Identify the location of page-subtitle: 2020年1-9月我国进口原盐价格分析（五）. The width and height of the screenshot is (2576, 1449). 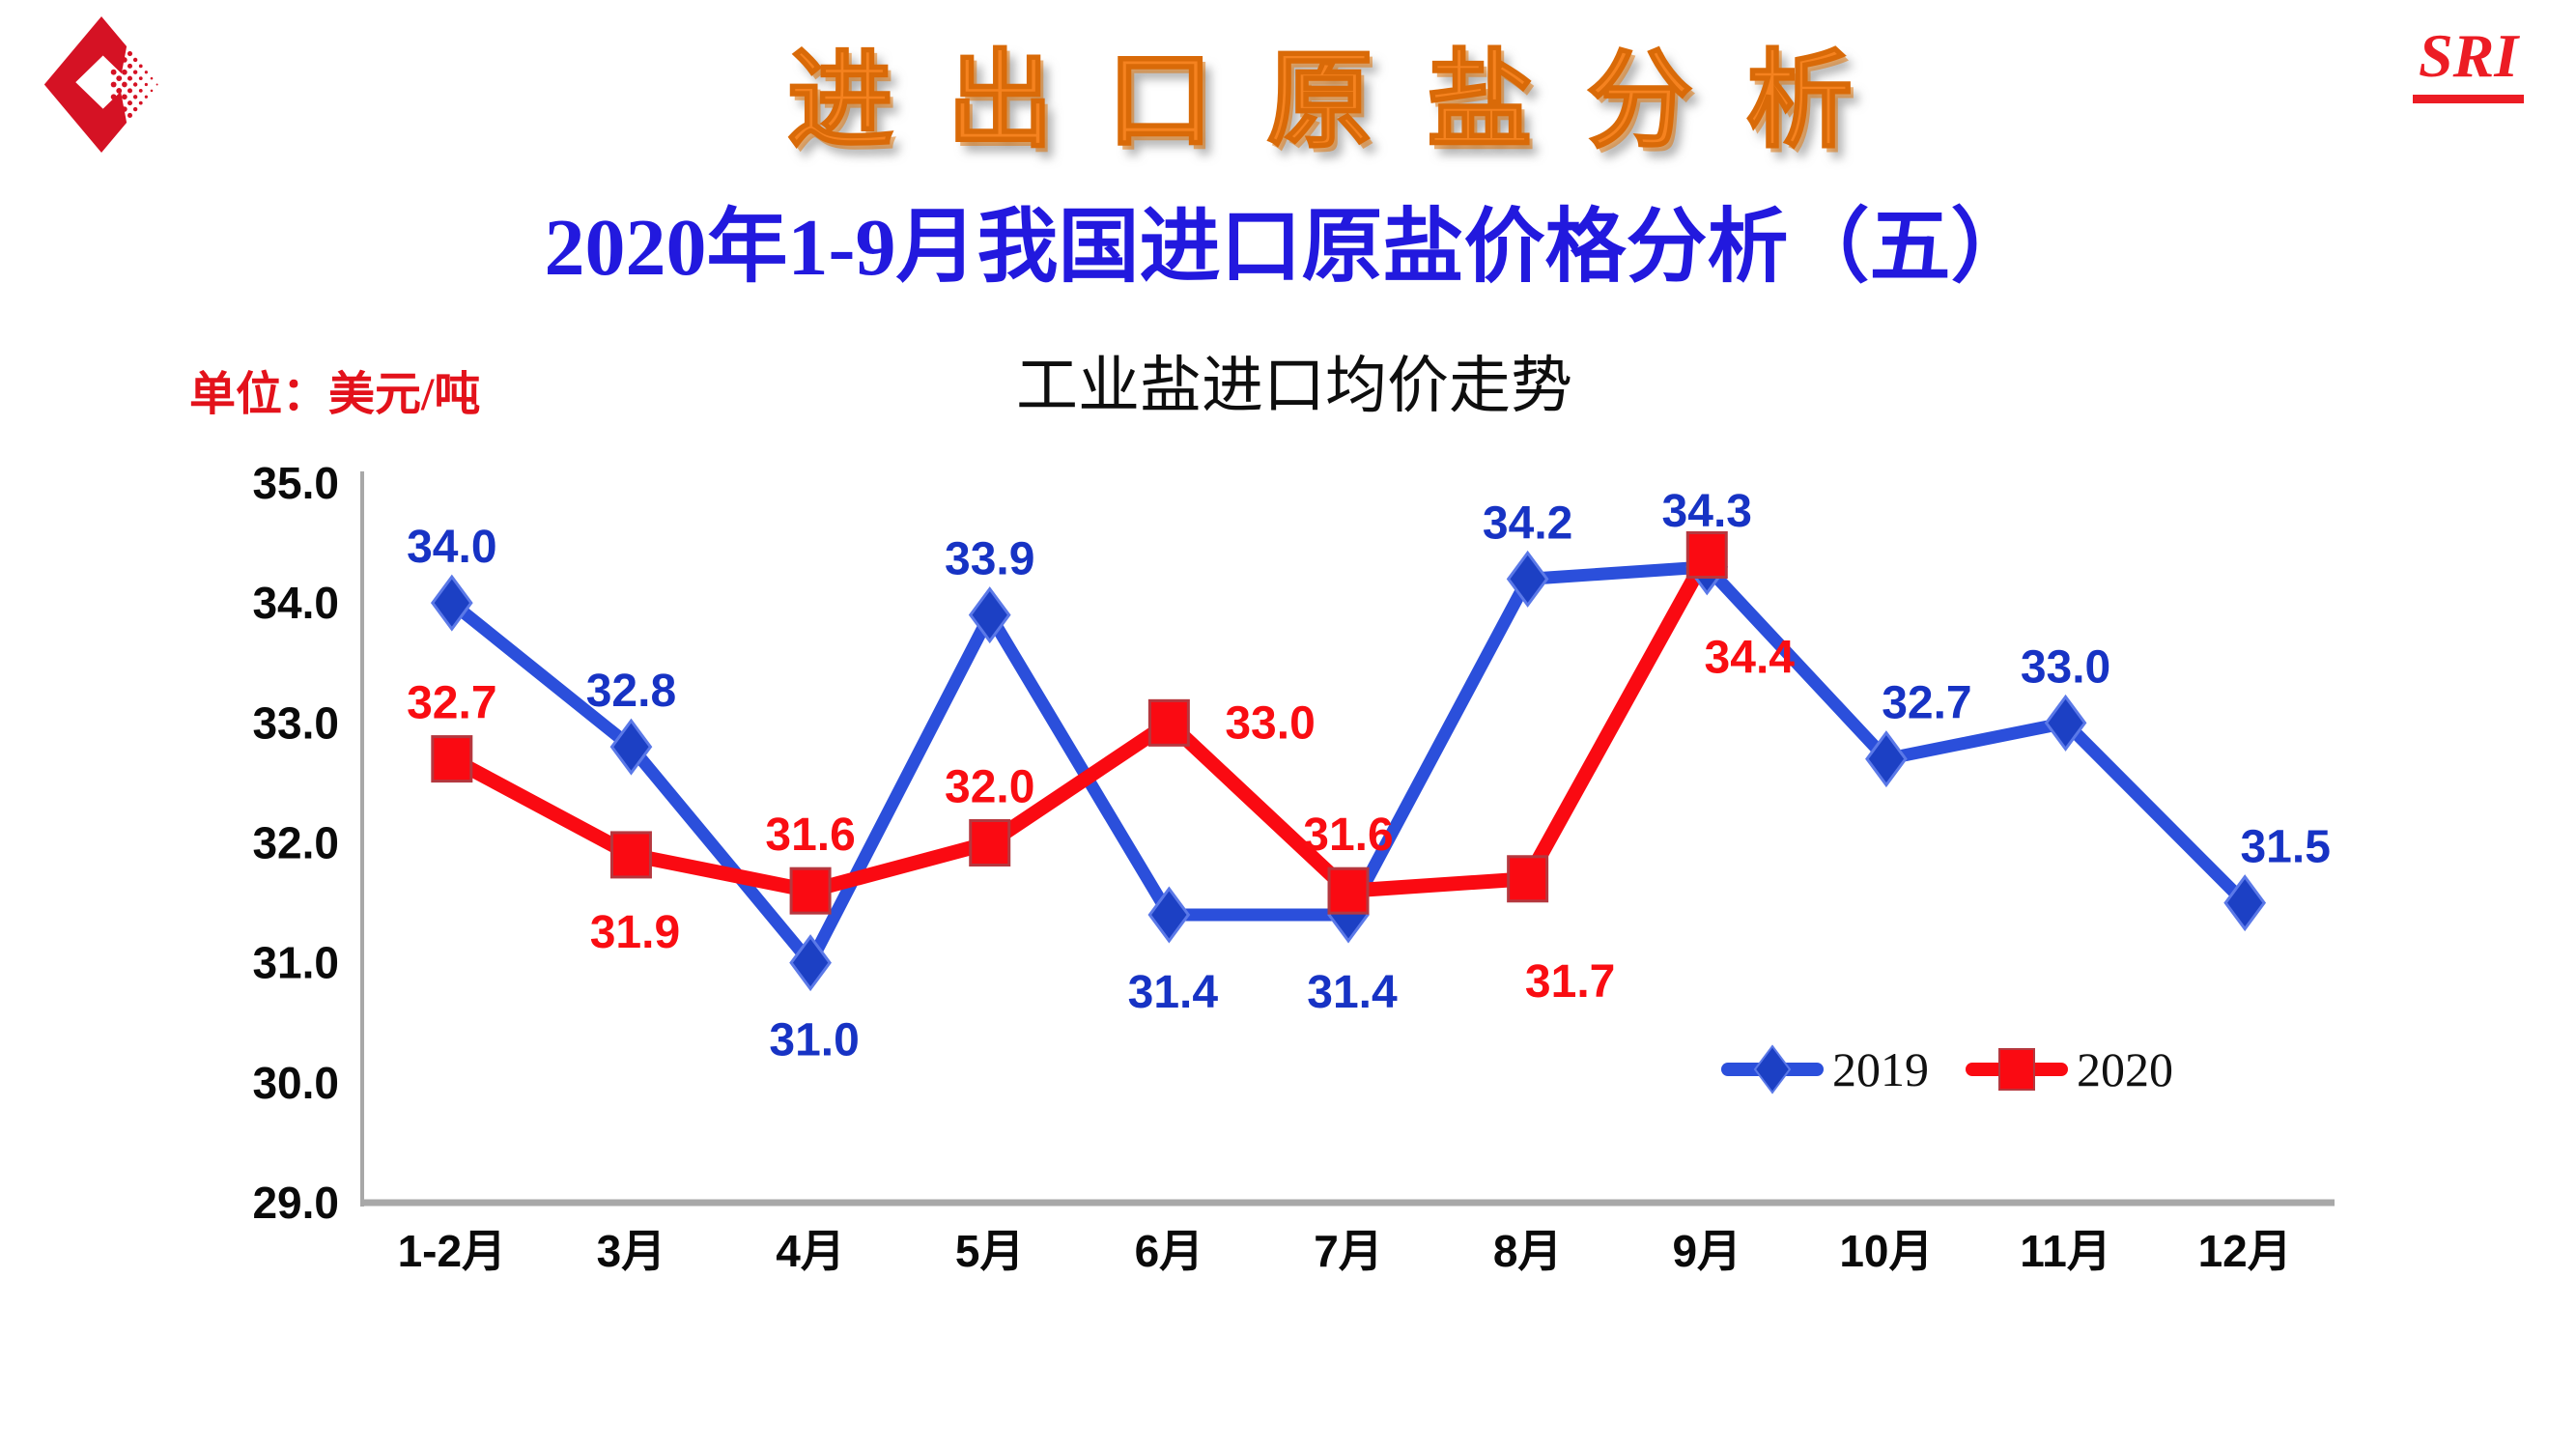
(1288, 248).